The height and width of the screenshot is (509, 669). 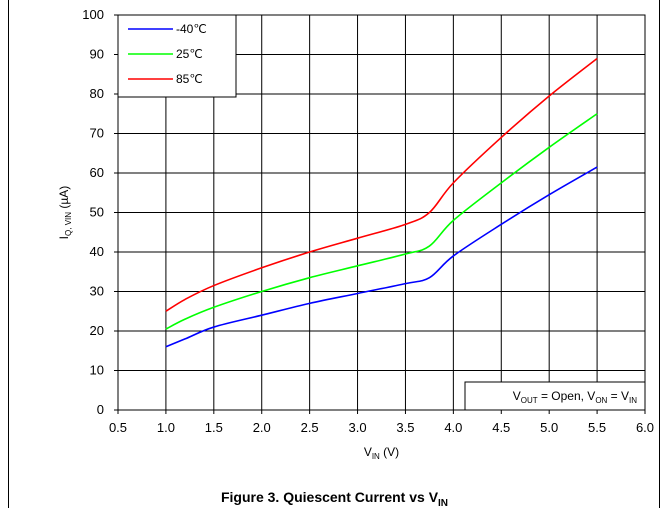 I want to click on y-tick-label: 40, so click(x=97, y=251).